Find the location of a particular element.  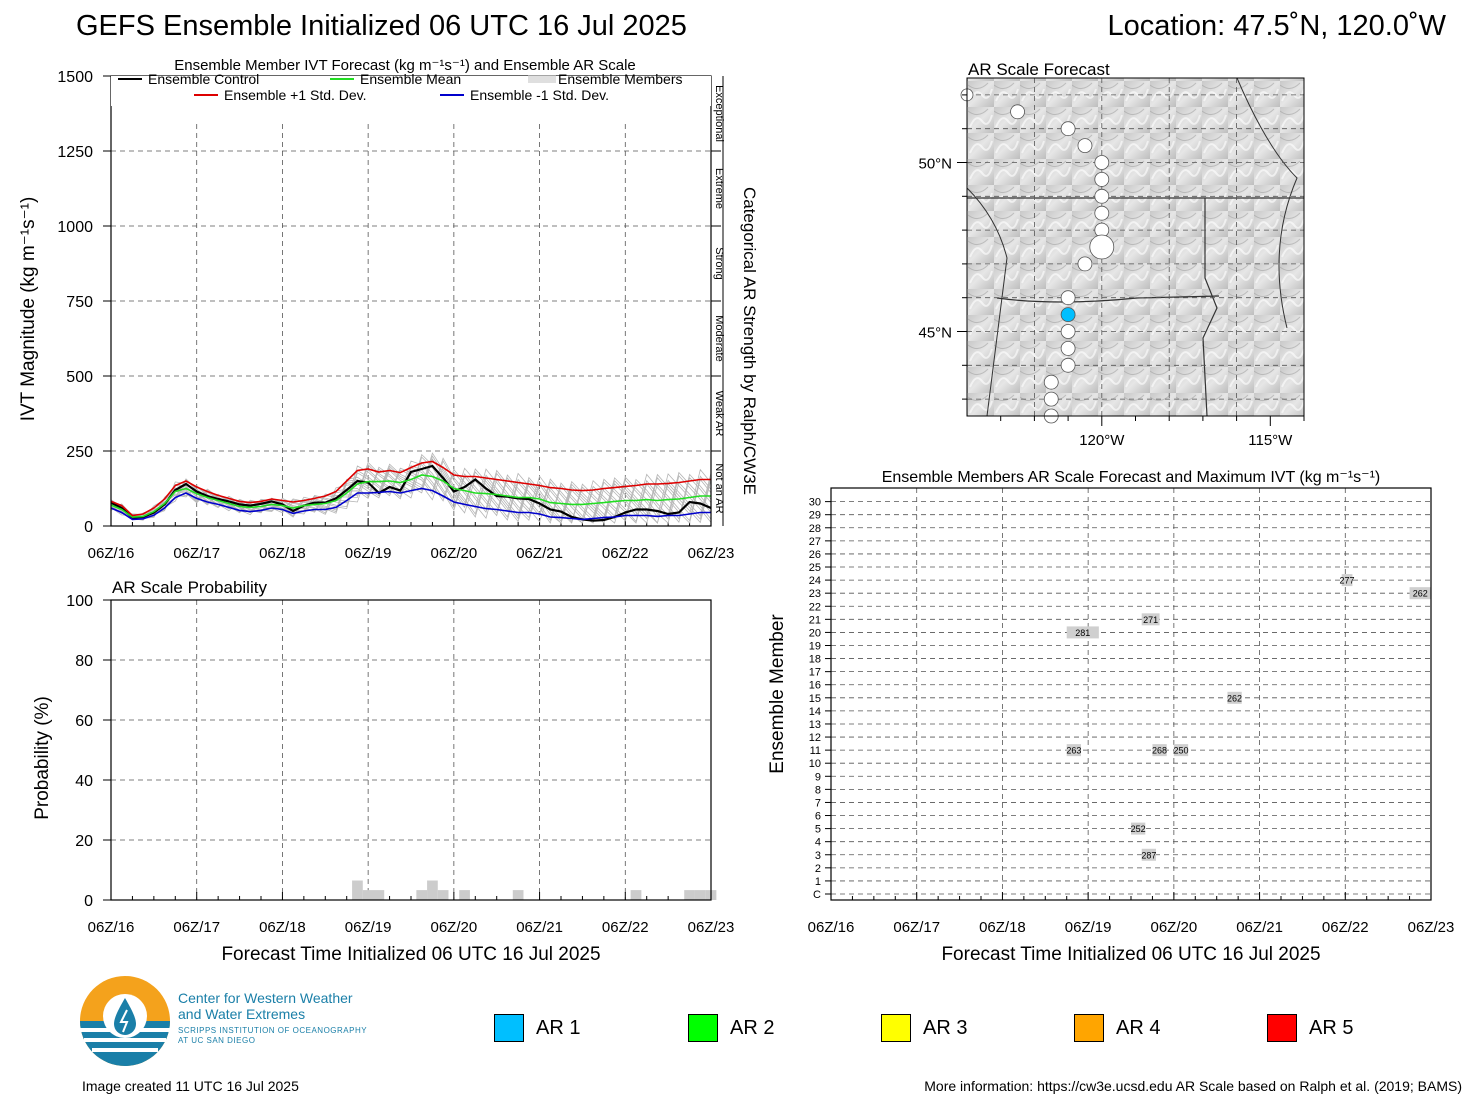

legend-ar3: AR 3 is located at coordinates (924, 1028).